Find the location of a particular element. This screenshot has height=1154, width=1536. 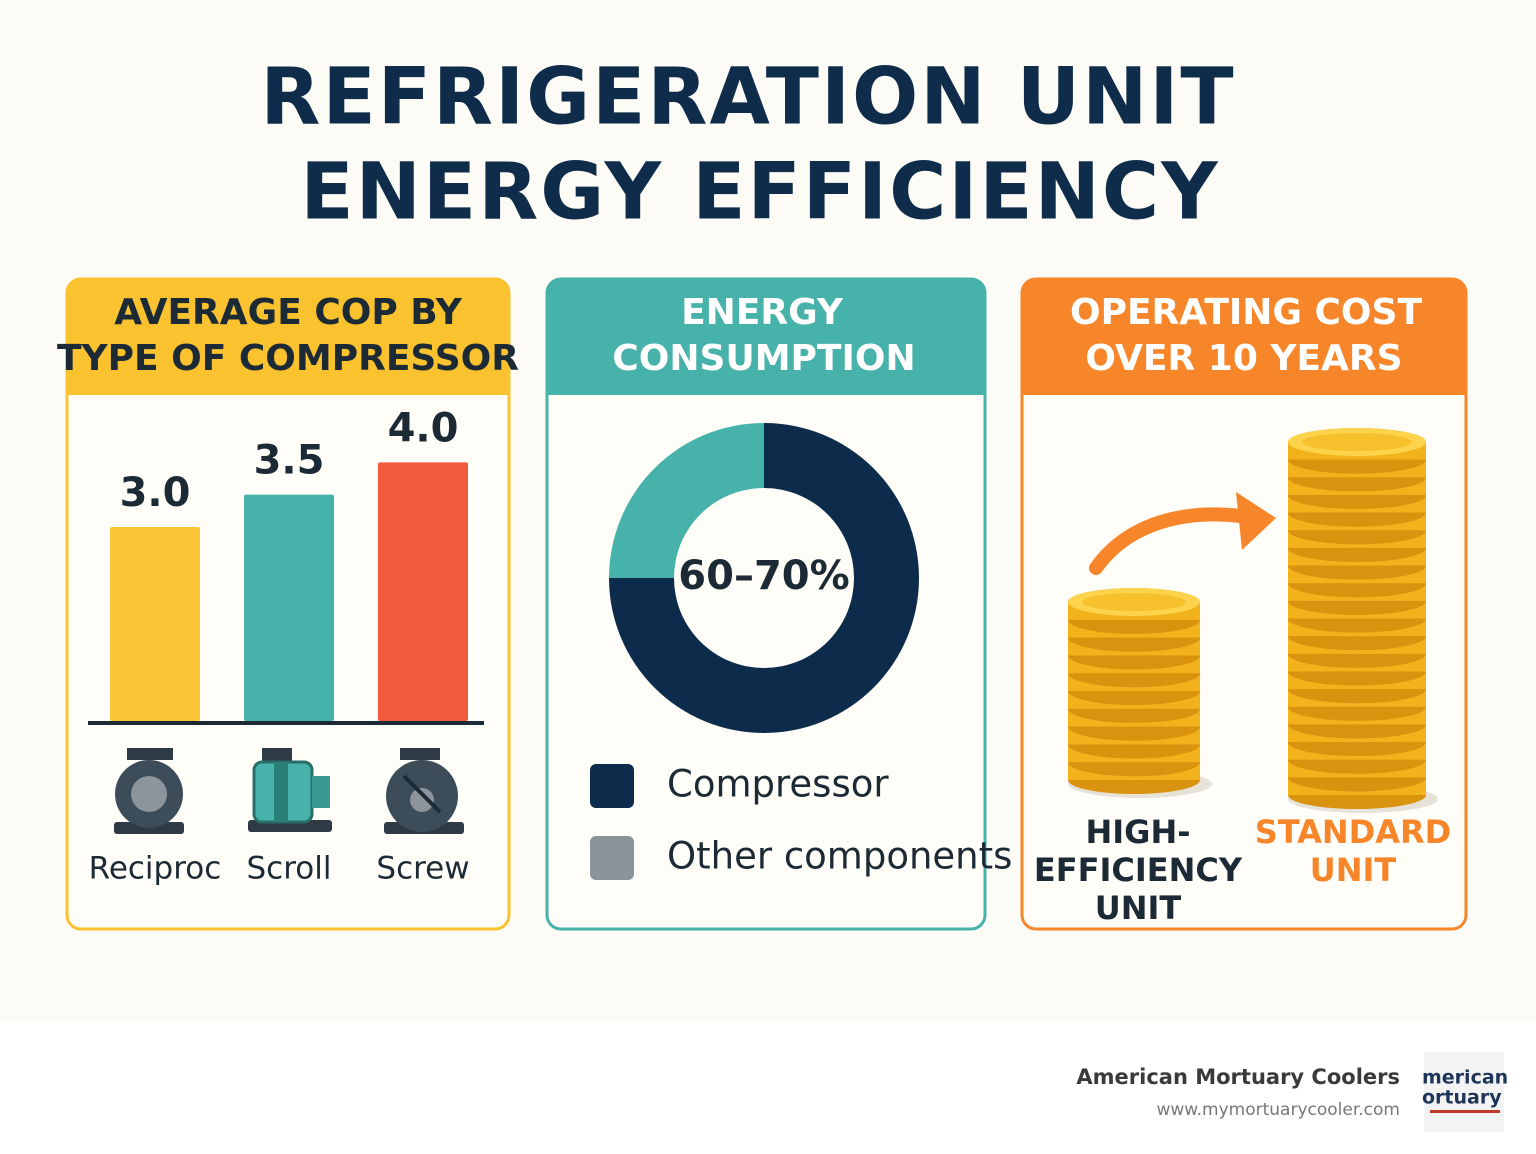

panel-title: OVER 10 YEARS is located at coordinates (1243, 358).